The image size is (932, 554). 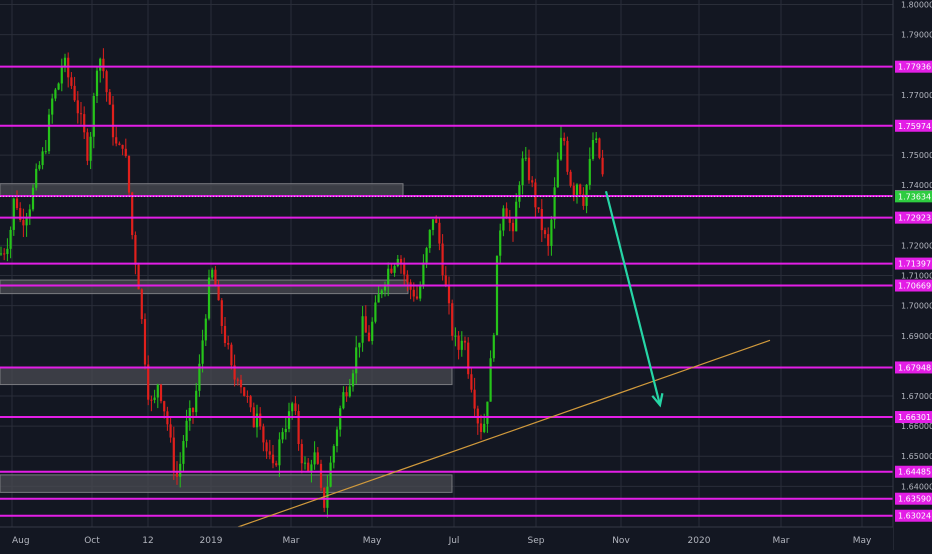 I want to click on level-tag-label: 1.63590, so click(x=914, y=499).